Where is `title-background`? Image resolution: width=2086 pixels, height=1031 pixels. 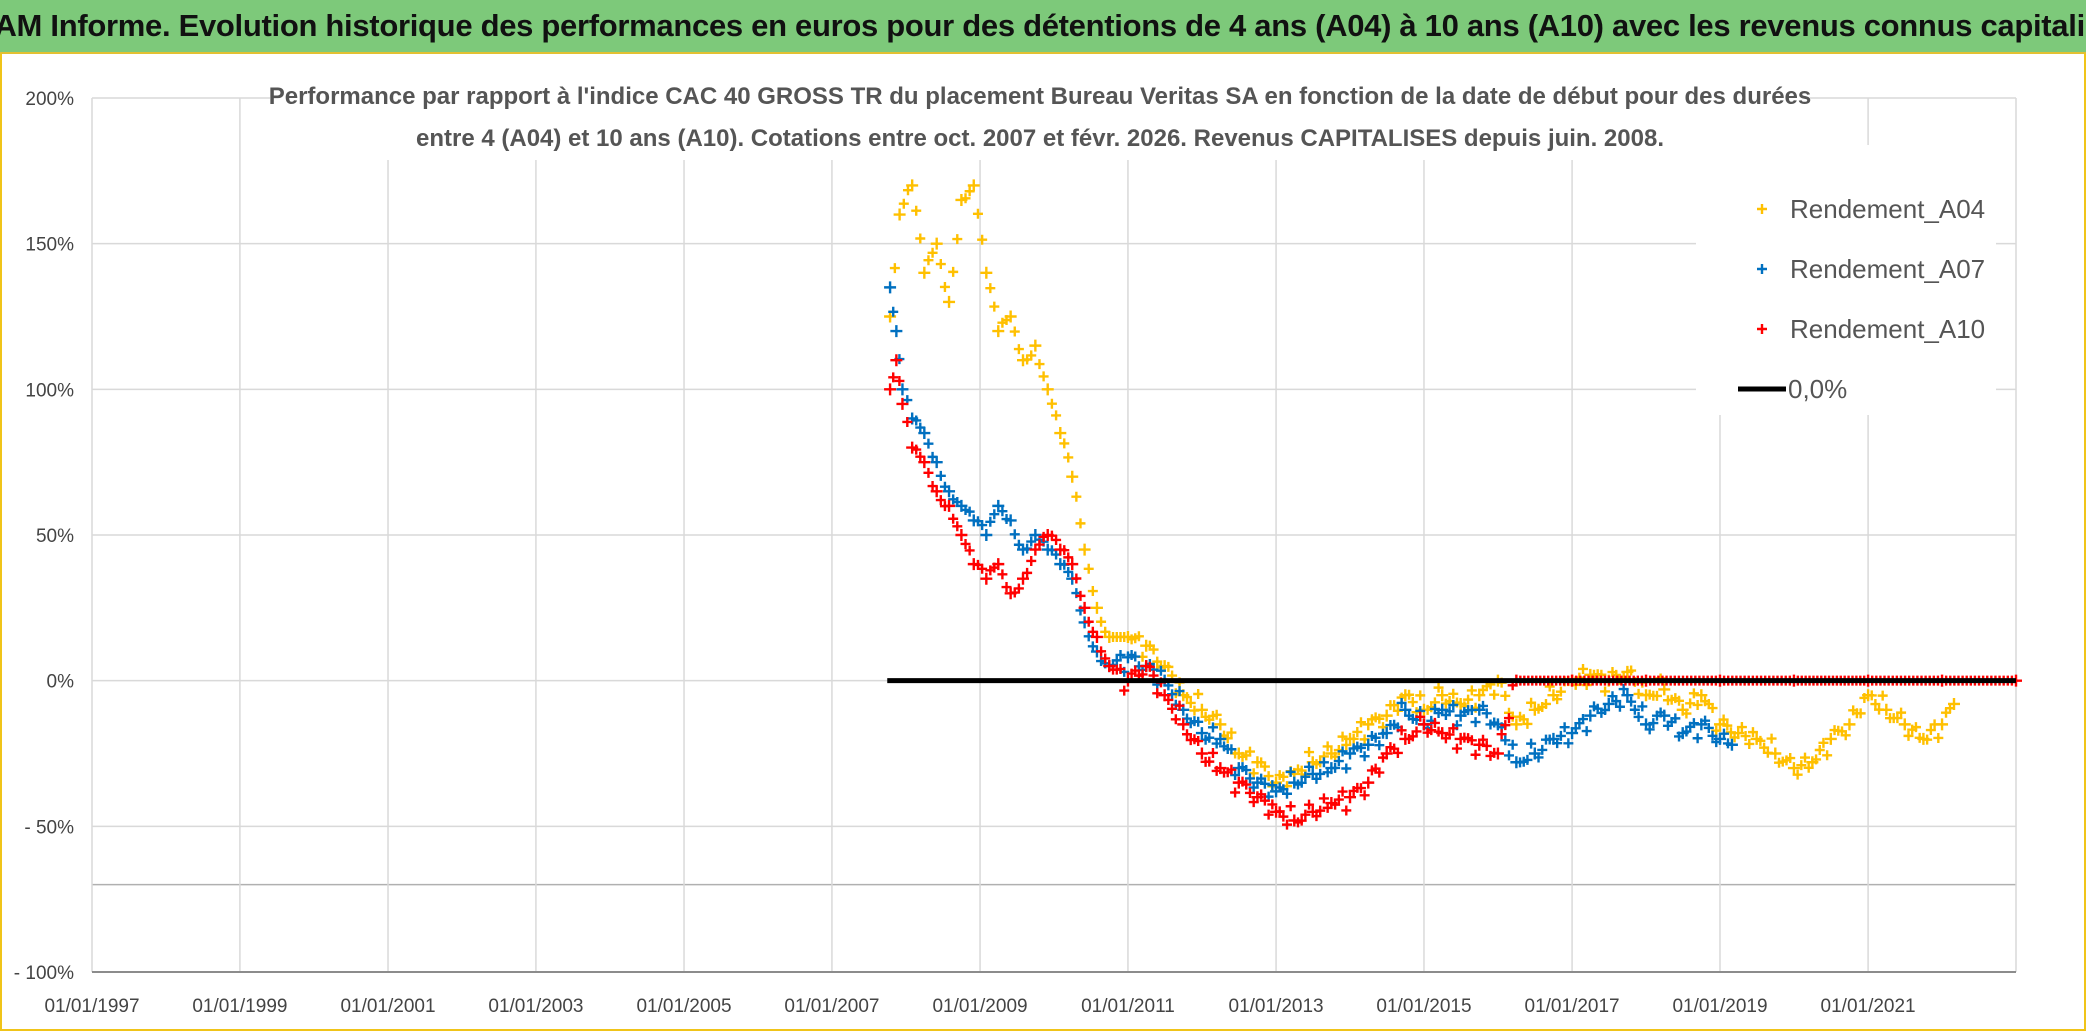 title-background is located at coordinates (1040, 119).